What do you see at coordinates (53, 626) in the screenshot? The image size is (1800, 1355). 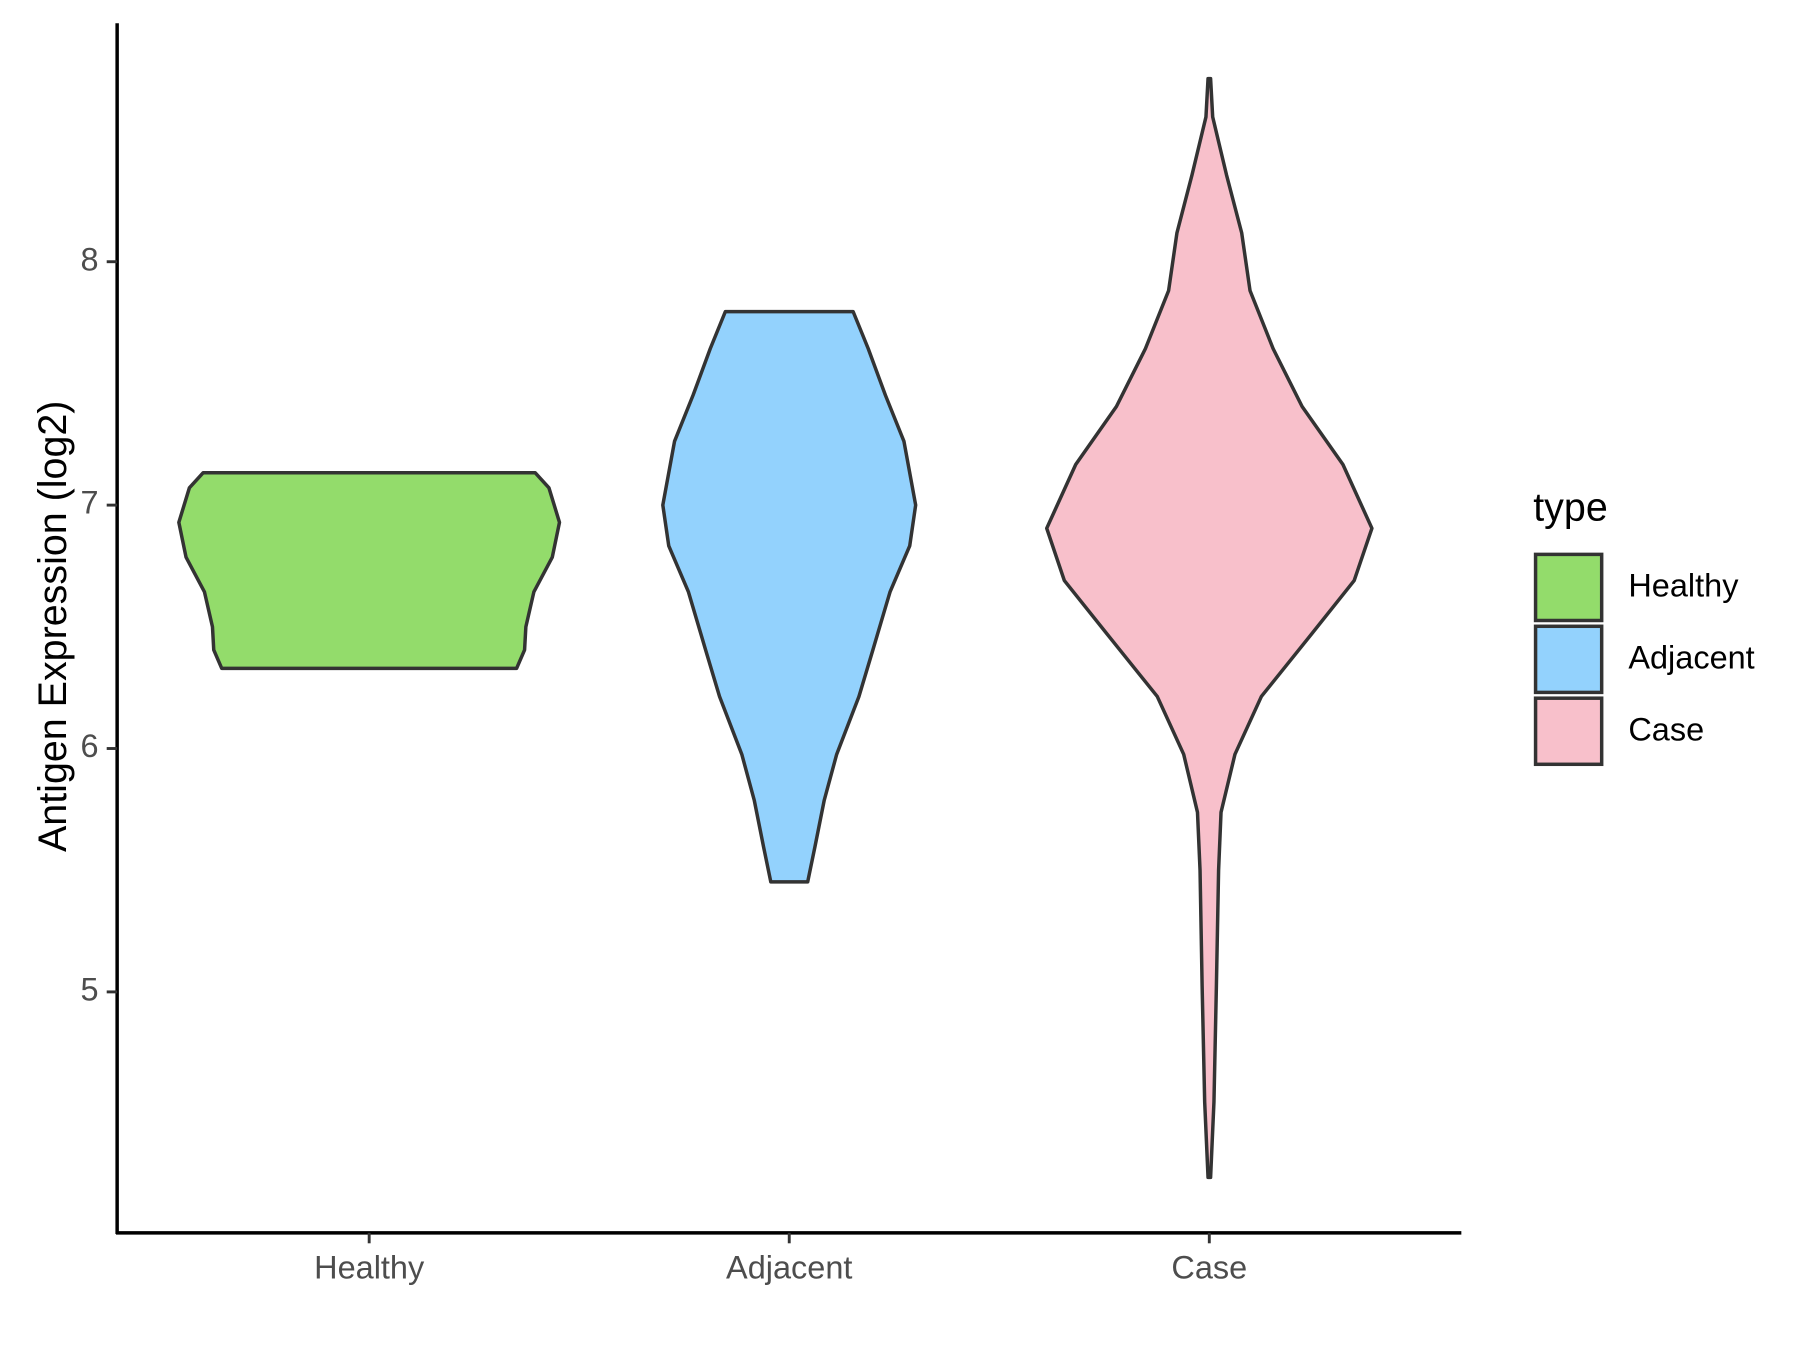 I see `y-axis-label: Antigen Expression (log2)` at bounding box center [53, 626].